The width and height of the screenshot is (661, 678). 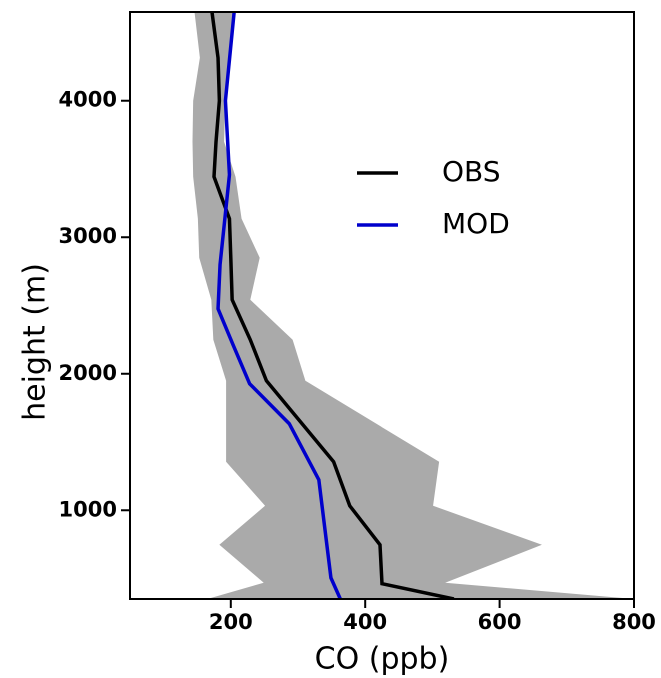 What do you see at coordinates (88, 236) in the screenshot?
I see `y-tick-label: 3000` at bounding box center [88, 236].